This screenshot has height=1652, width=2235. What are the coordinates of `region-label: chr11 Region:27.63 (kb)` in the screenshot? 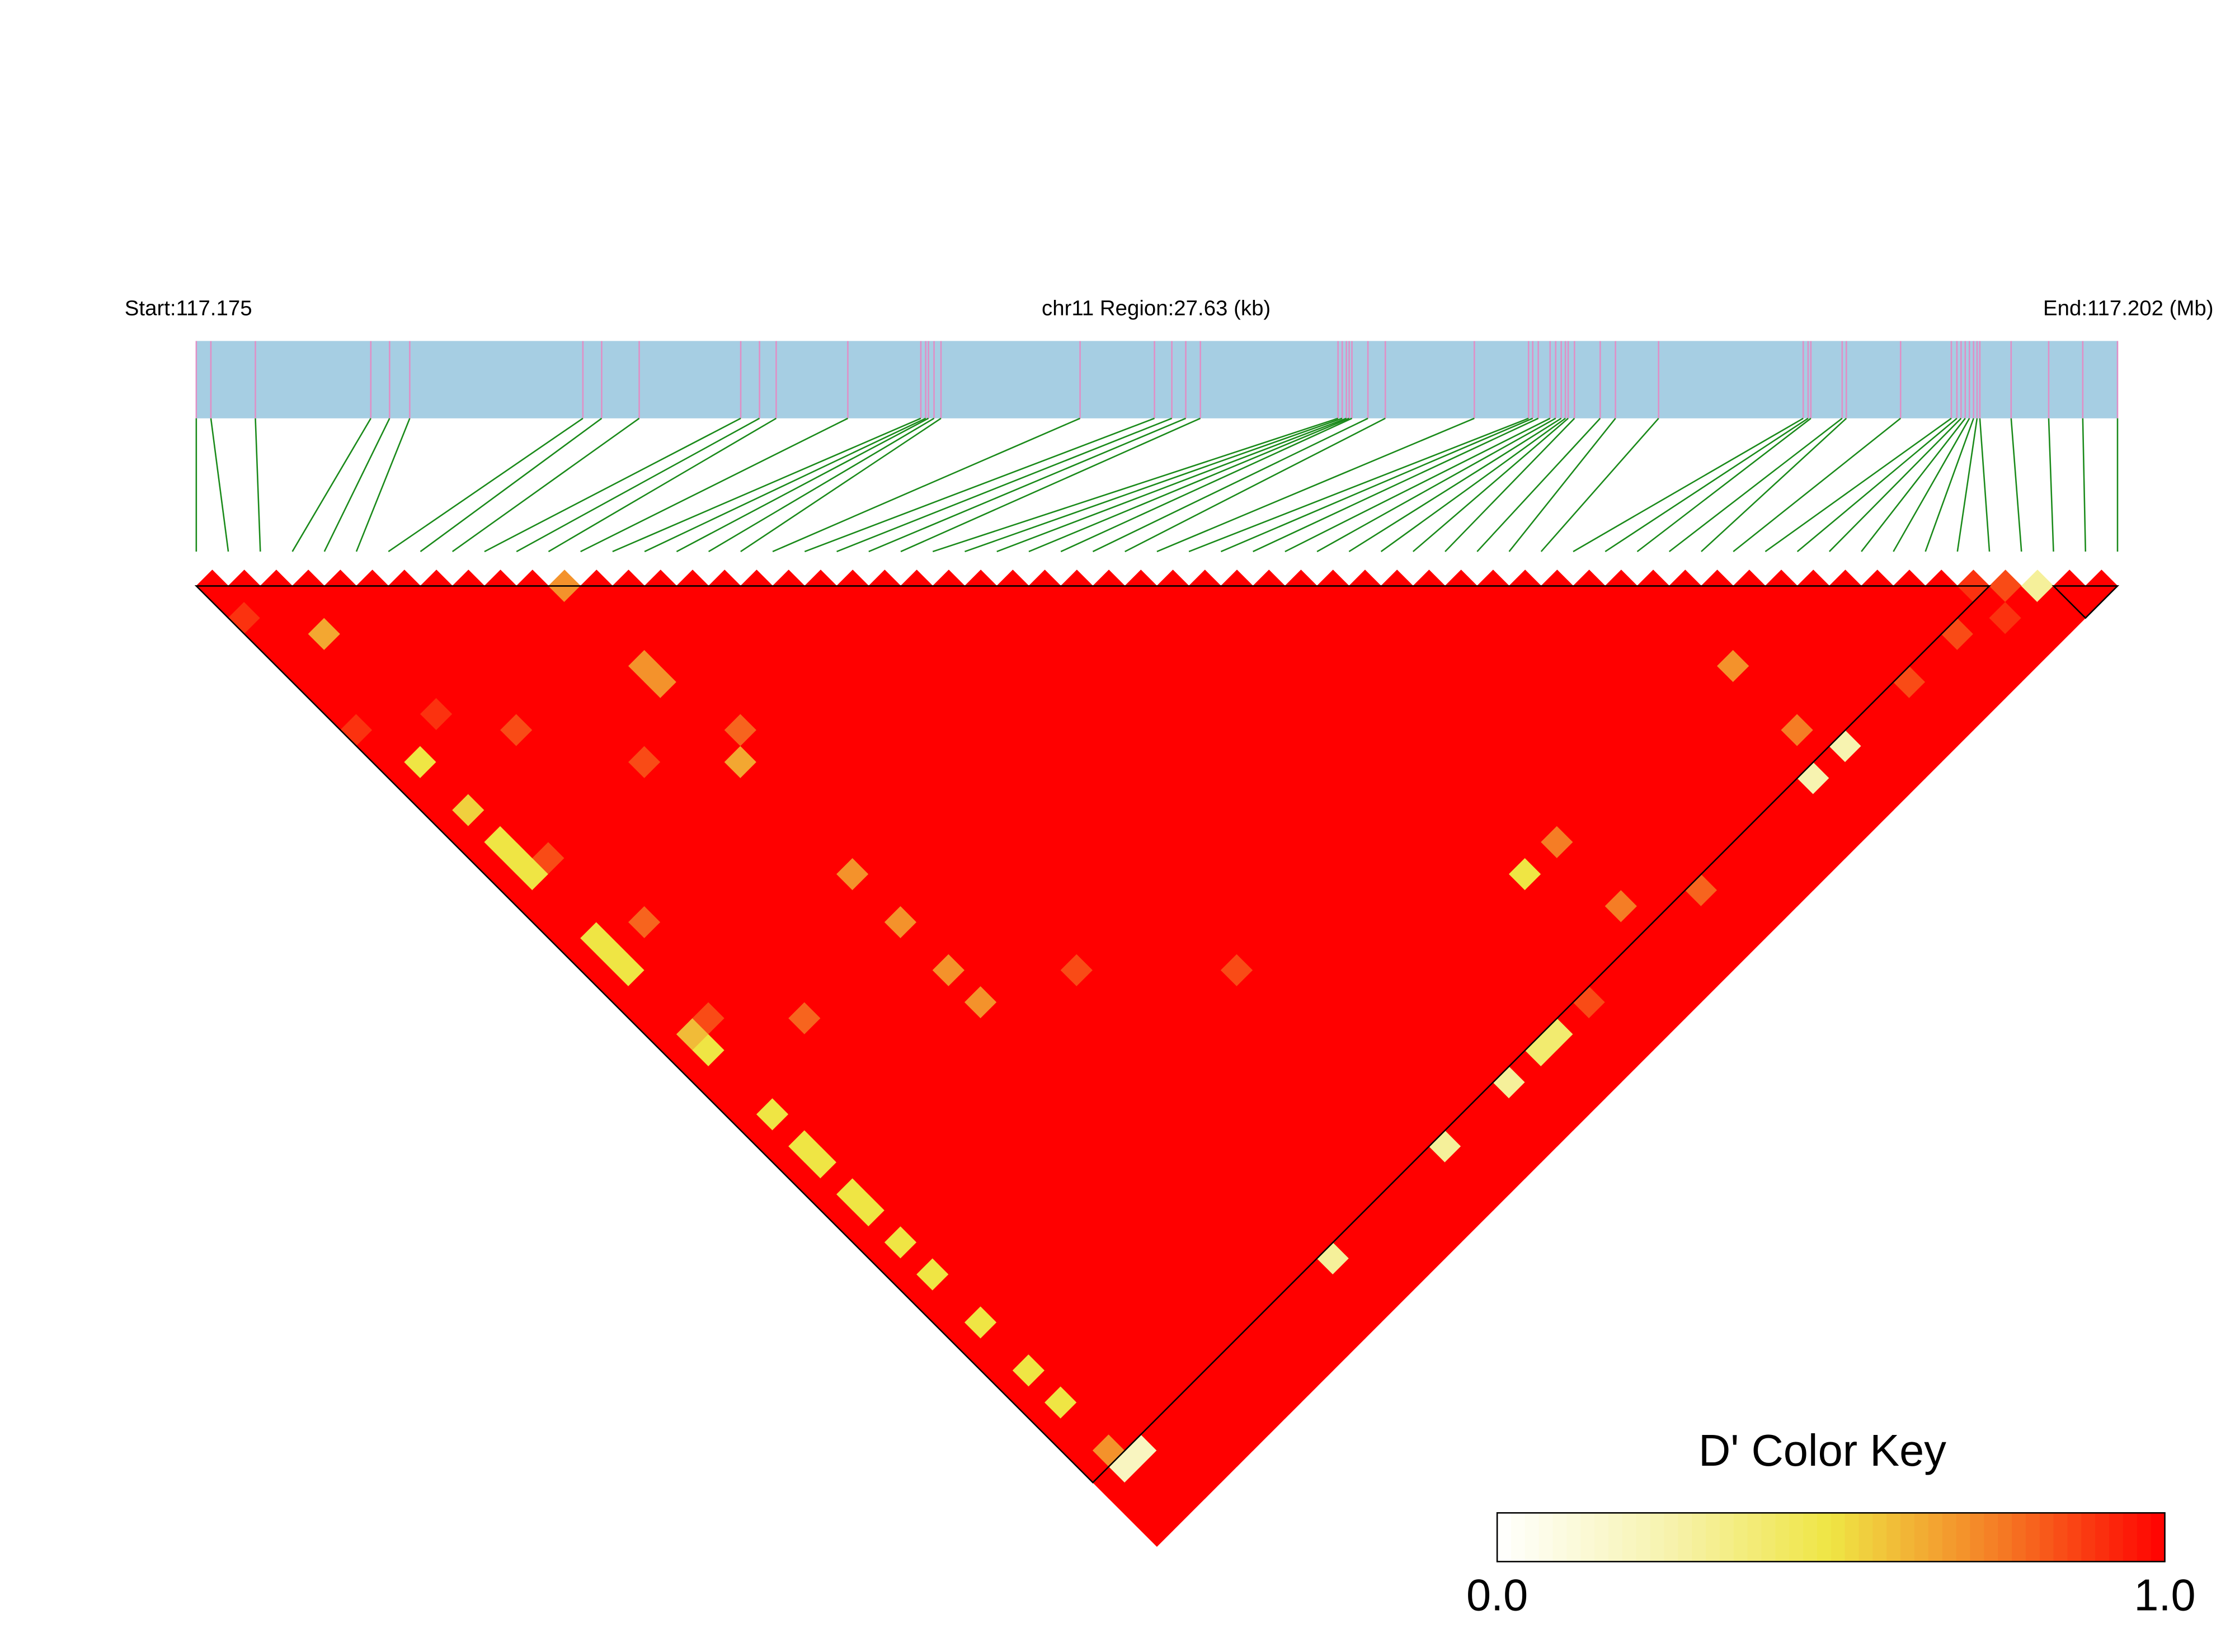 It's located at (1156, 308).